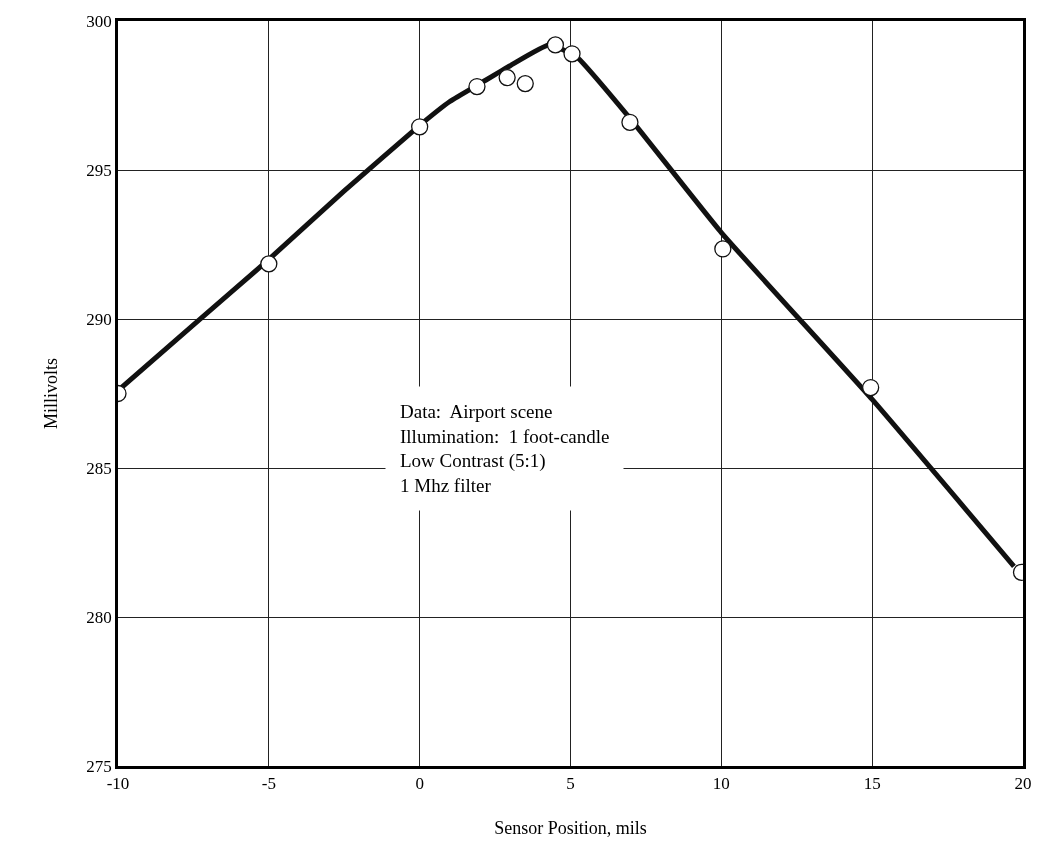 The width and height of the screenshot is (1044, 859). Describe the element at coordinates (872, 784) in the screenshot. I see `x-tick-label: 15` at that location.